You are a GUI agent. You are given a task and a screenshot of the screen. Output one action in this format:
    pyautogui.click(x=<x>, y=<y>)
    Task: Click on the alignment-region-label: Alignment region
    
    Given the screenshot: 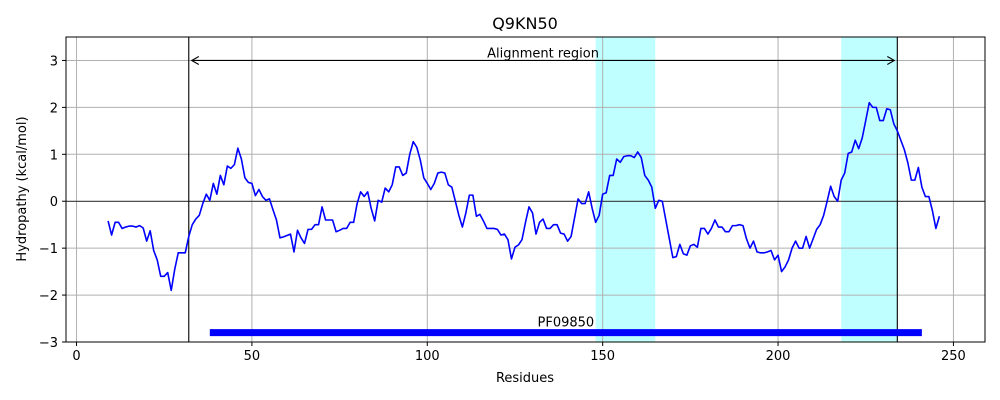 What is the action you would take?
    pyautogui.click(x=543, y=53)
    